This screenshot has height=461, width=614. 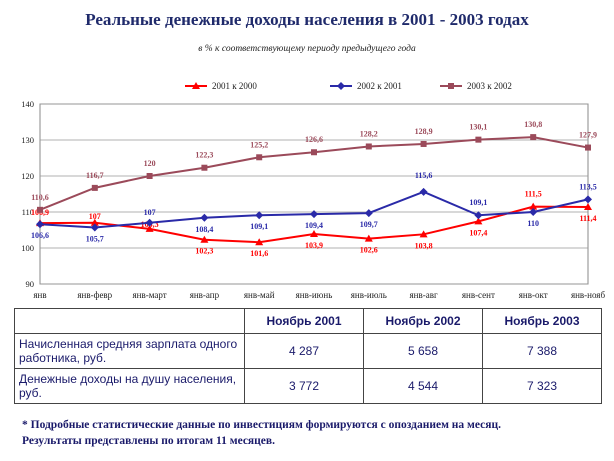 I want to click on x-tick-label: янв-март, so click(x=150, y=295).